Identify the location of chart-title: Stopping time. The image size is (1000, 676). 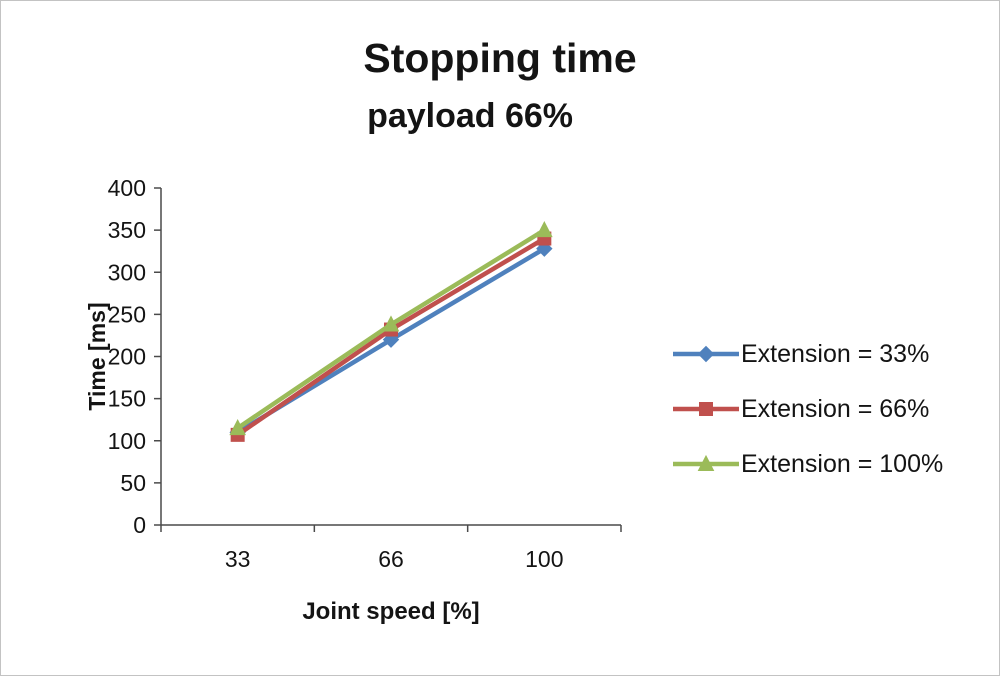
(500, 58).